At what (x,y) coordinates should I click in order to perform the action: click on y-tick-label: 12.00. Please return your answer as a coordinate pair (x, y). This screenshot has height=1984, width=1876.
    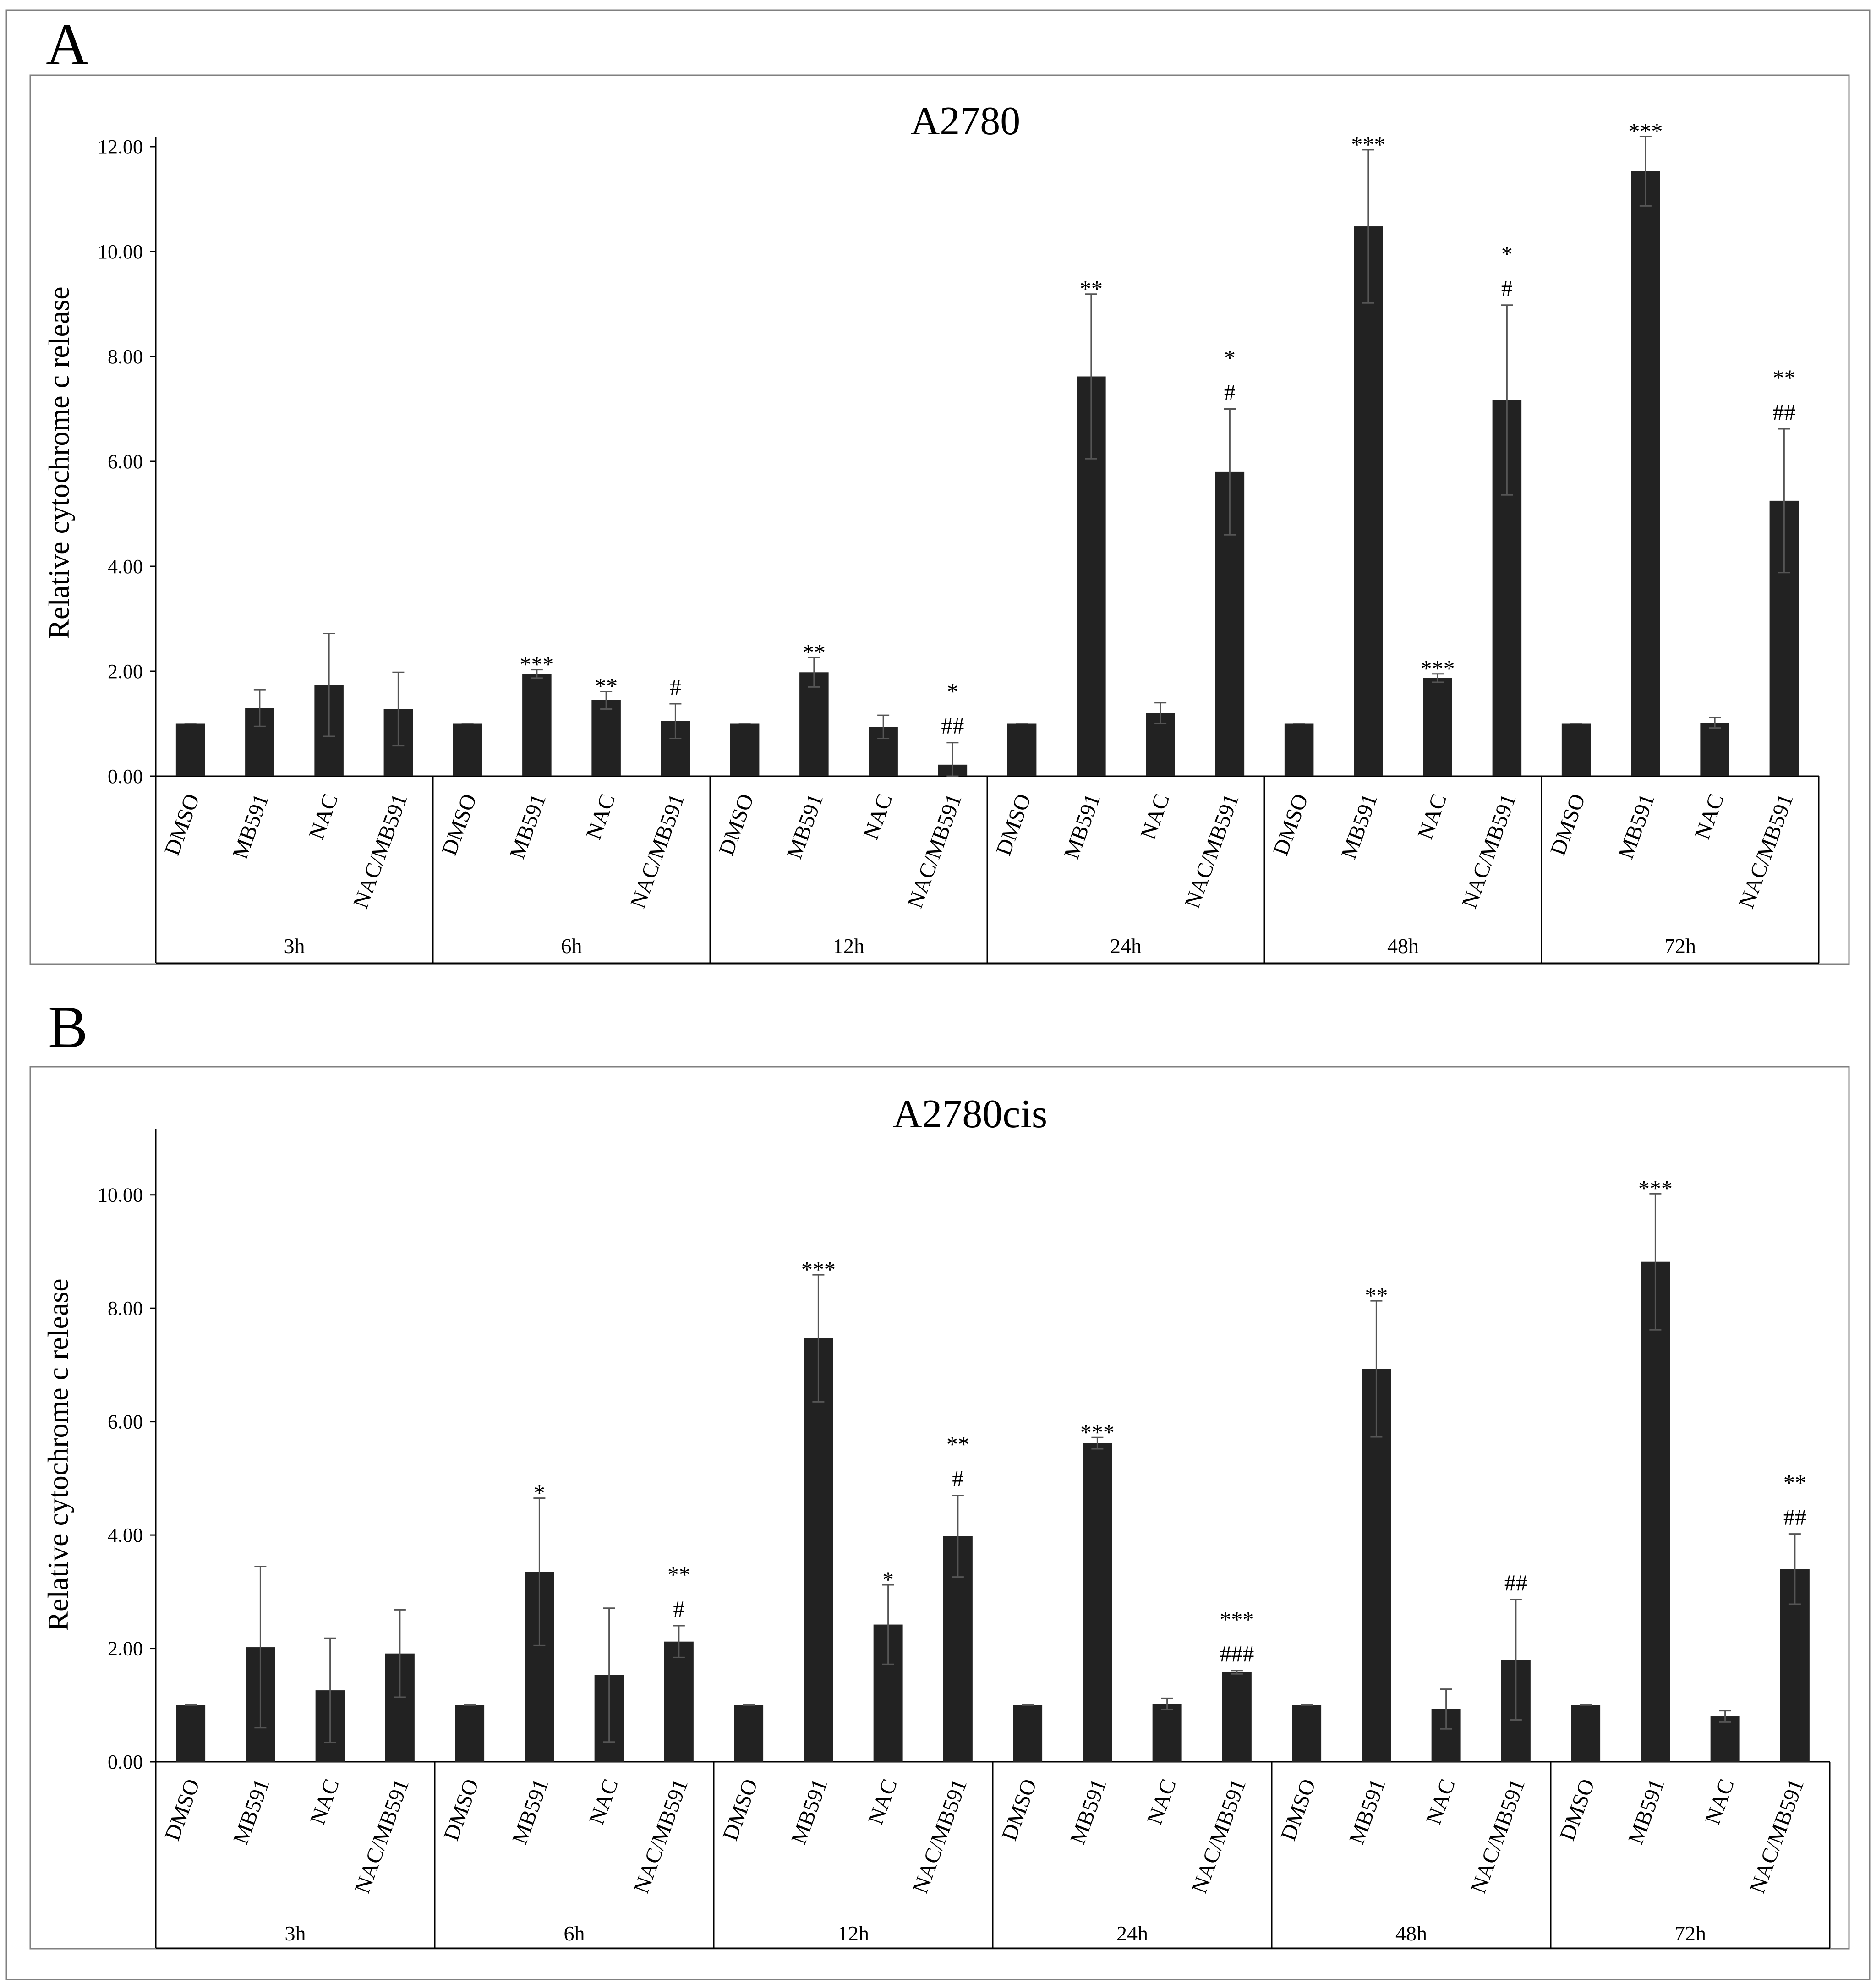
    Looking at the image, I should click on (120, 147).